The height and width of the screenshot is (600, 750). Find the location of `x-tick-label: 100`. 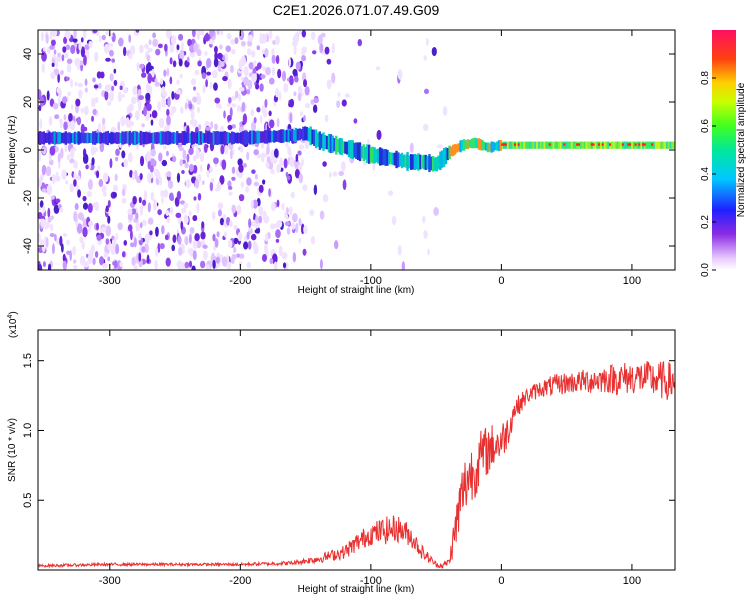

x-tick-label: 100 is located at coordinates (632, 281).